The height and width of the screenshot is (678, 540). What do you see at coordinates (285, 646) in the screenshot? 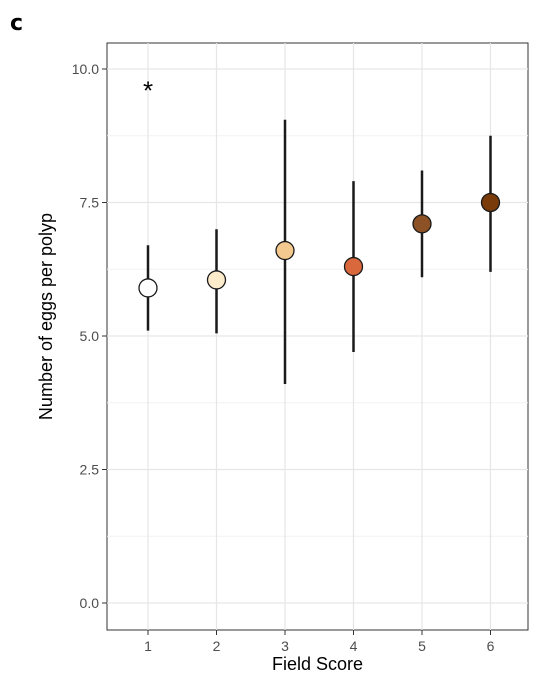
I see `x-tick-label: 3` at bounding box center [285, 646].